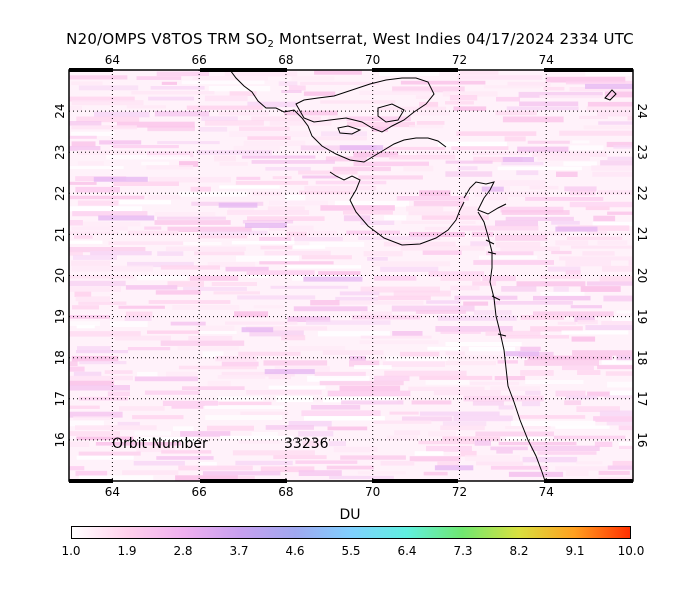 This screenshot has height=600, width=700. Describe the element at coordinates (285, 60) in the screenshot. I see `lon-label-top: 68` at that location.